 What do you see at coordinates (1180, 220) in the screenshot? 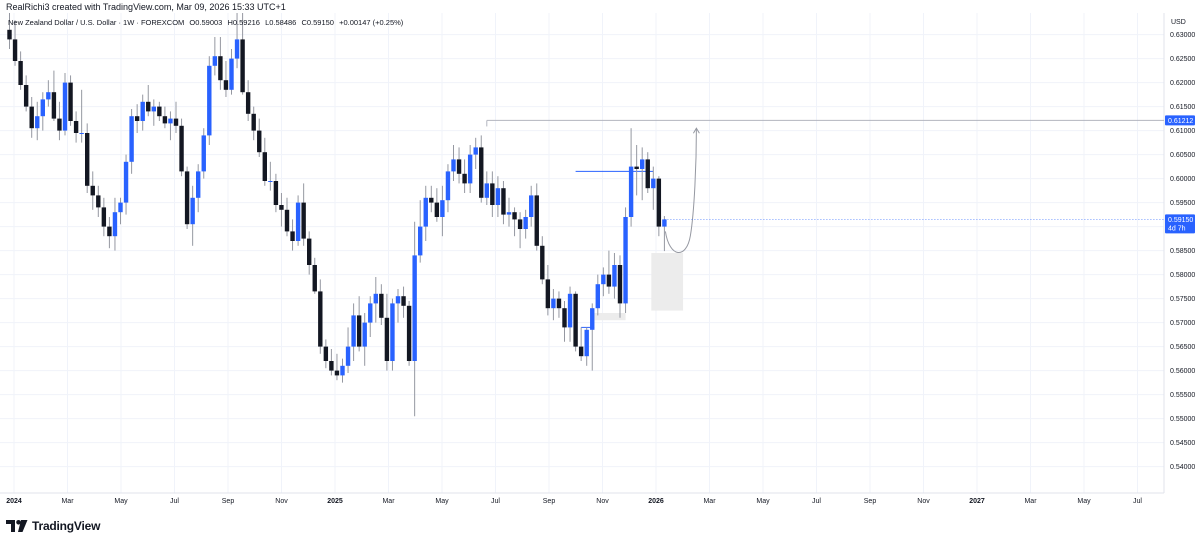
I see `current-price-label: 0.59150` at bounding box center [1180, 220].